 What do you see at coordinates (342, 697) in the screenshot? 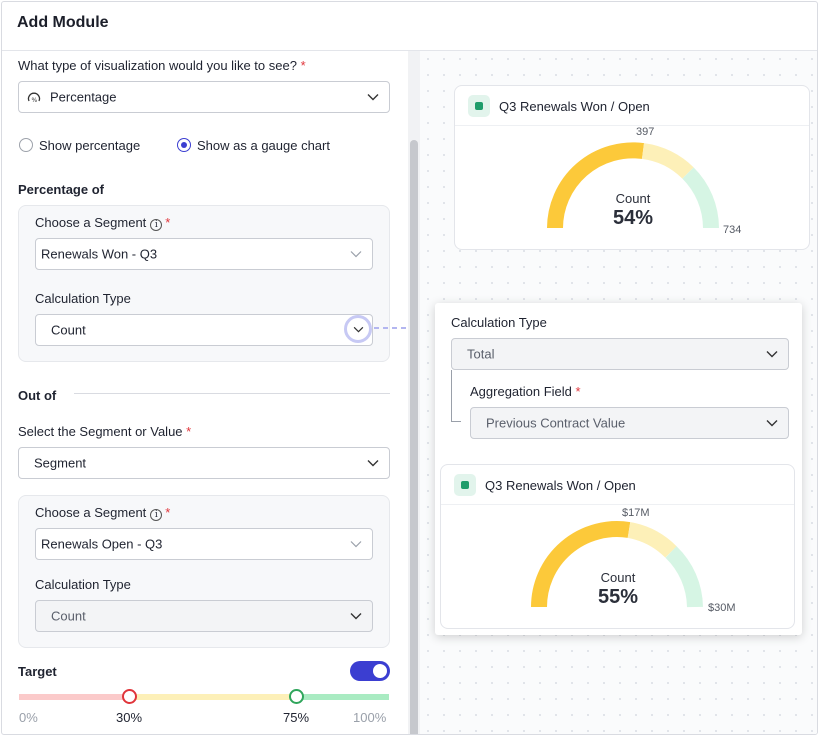
I see `target-range-high` at bounding box center [342, 697].